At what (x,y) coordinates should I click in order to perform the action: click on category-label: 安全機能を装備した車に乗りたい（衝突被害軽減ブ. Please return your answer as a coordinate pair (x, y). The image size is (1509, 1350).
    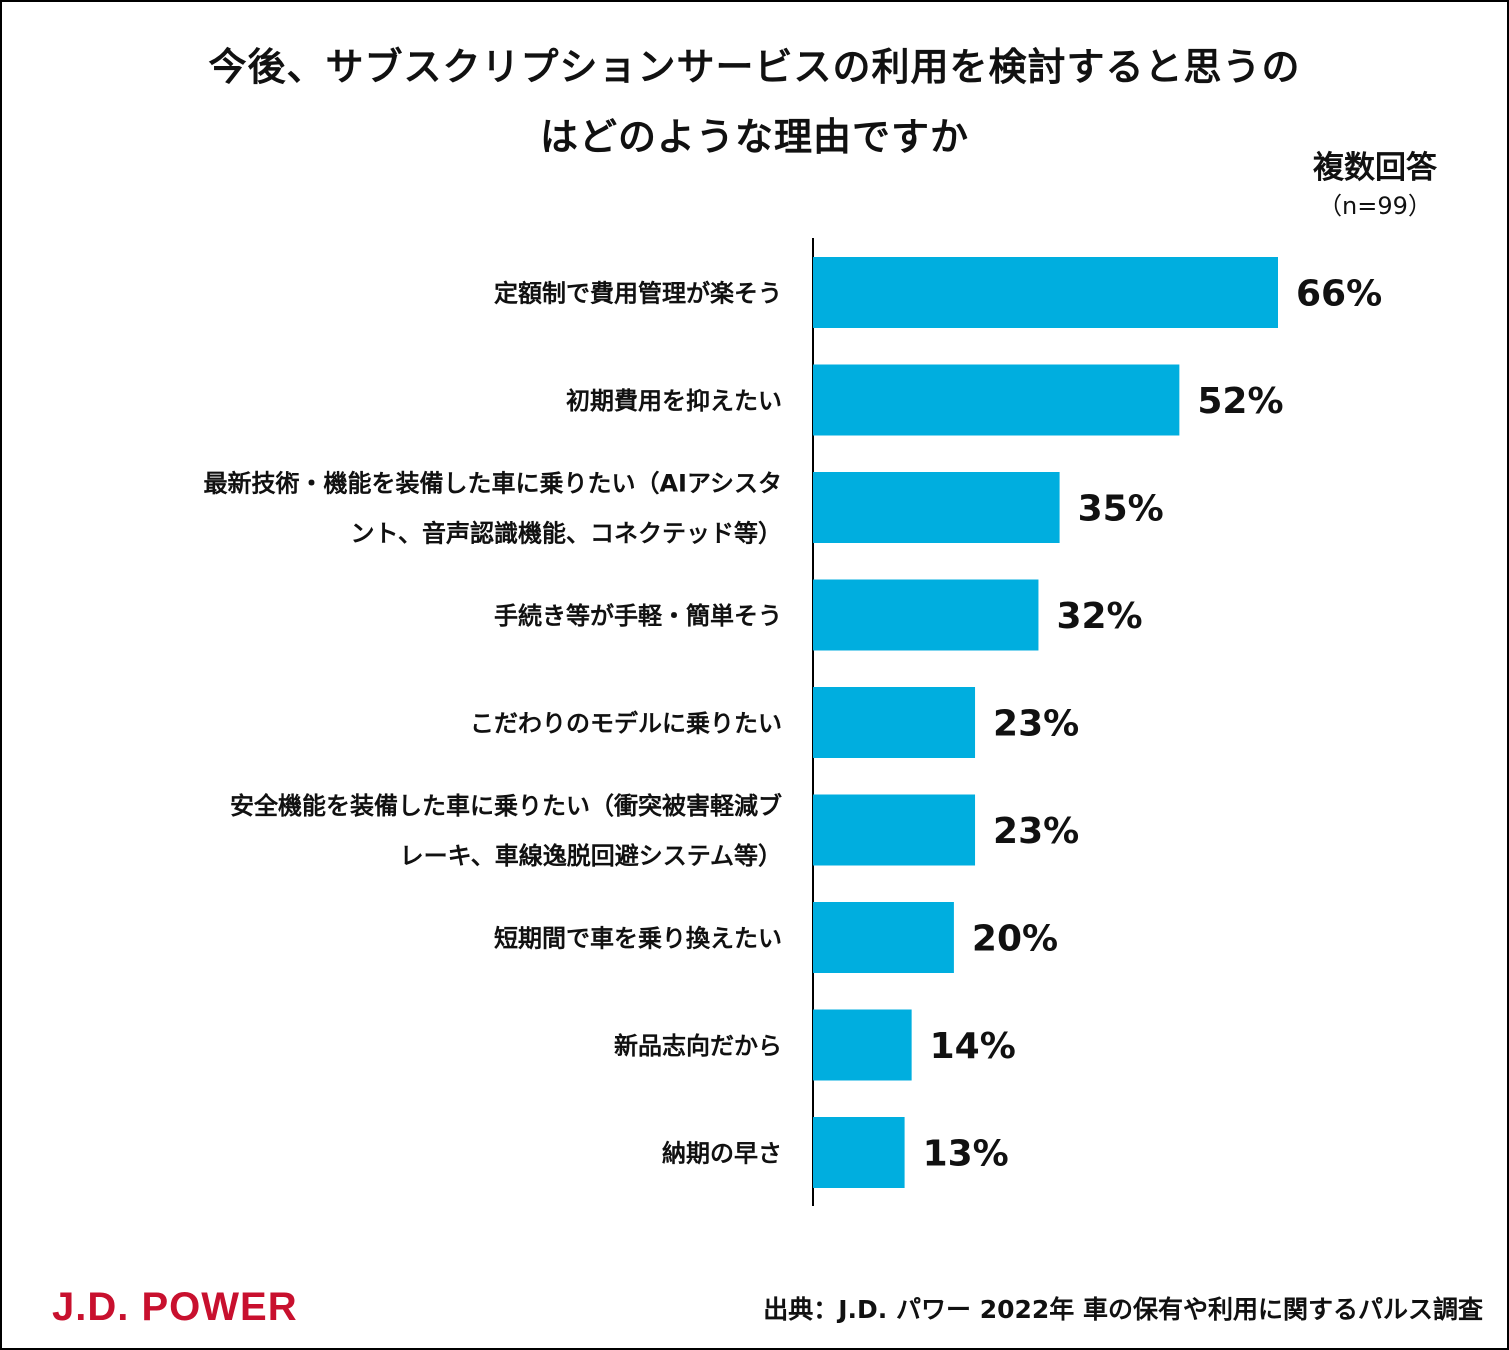
    Looking at the image, I should click on (506, 806).